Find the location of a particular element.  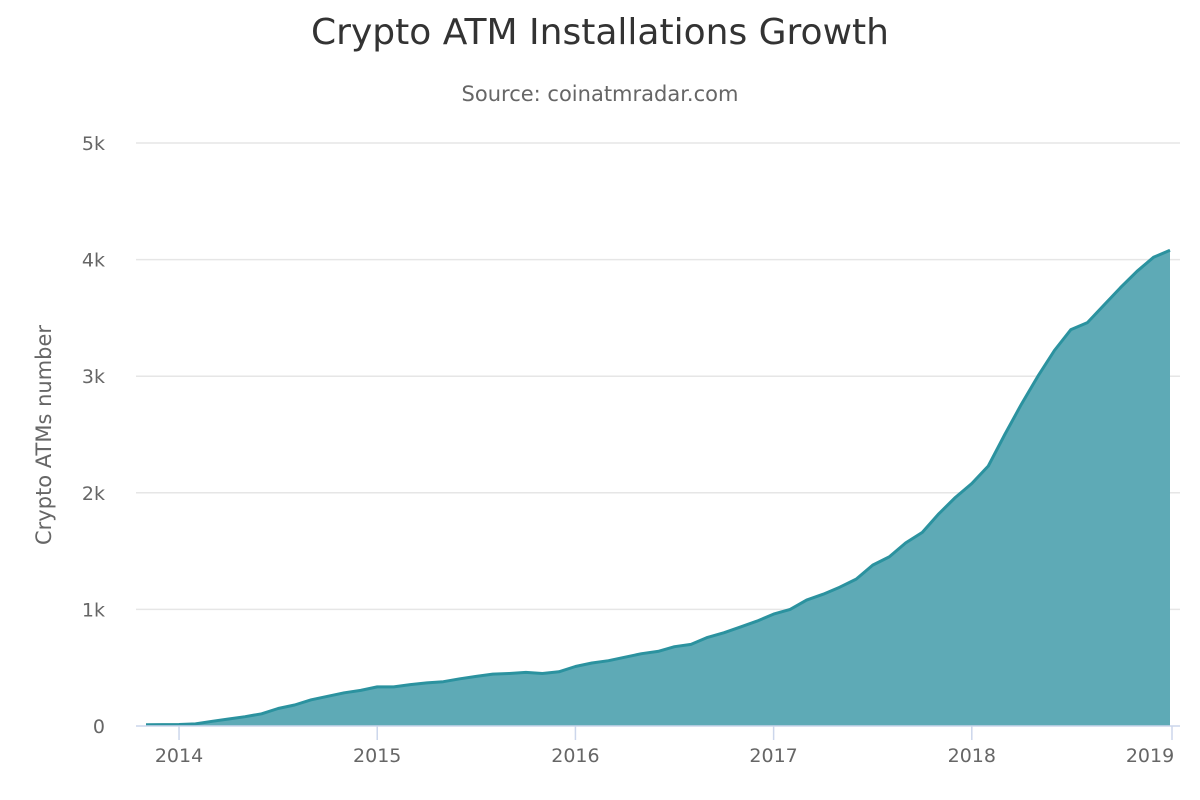

y-tick-label: 1k is located at coordinates (93, 610).